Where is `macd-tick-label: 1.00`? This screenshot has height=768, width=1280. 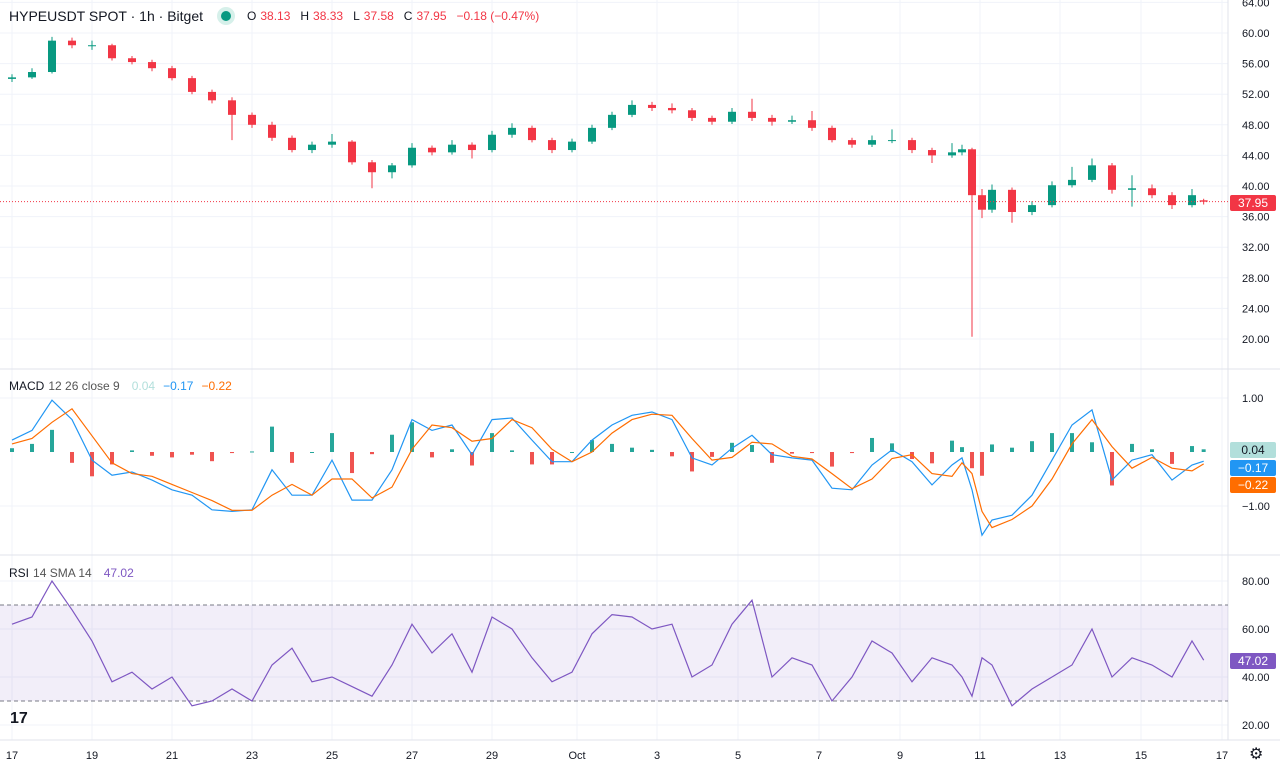
macd-tick-label: 1.00 is located at coordinates (1252, 399).